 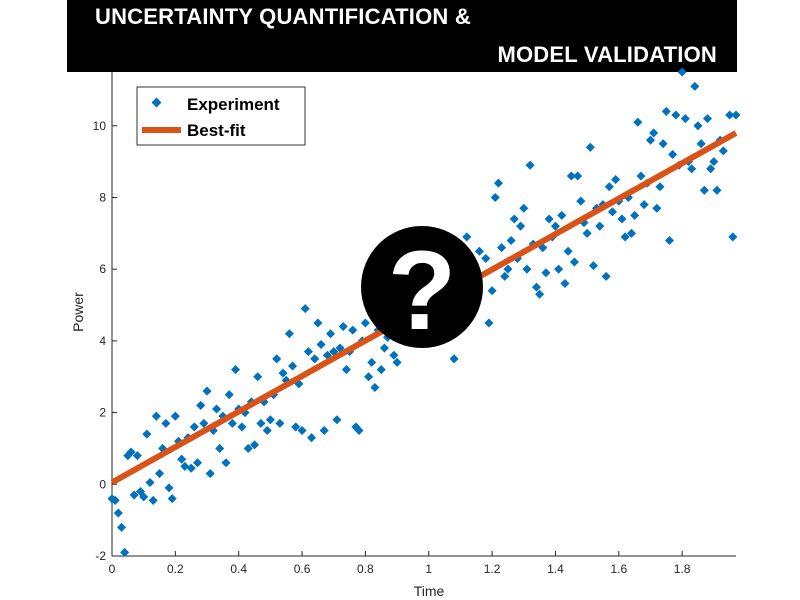 I want to click on y-tick-label: 10, so click(x=100, y=126).